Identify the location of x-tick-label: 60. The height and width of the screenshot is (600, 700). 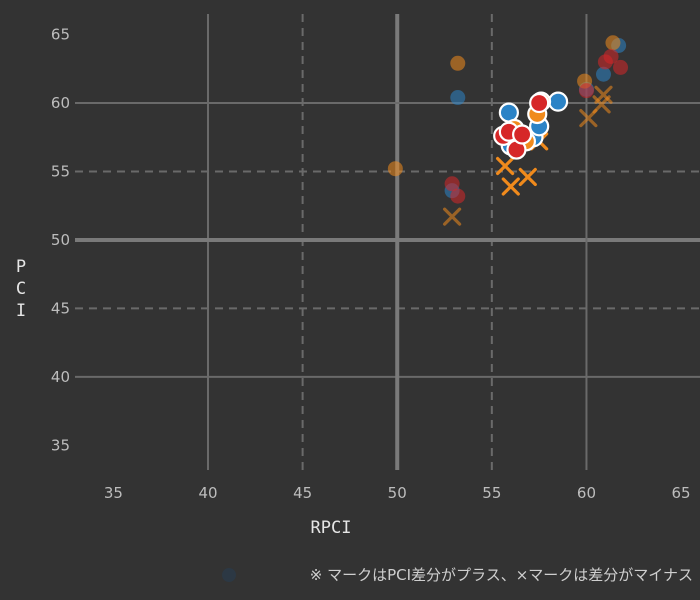
(586, 493).